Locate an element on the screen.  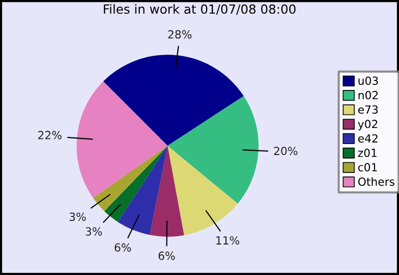
data-label: 20% is located at coordinates (286, 151).